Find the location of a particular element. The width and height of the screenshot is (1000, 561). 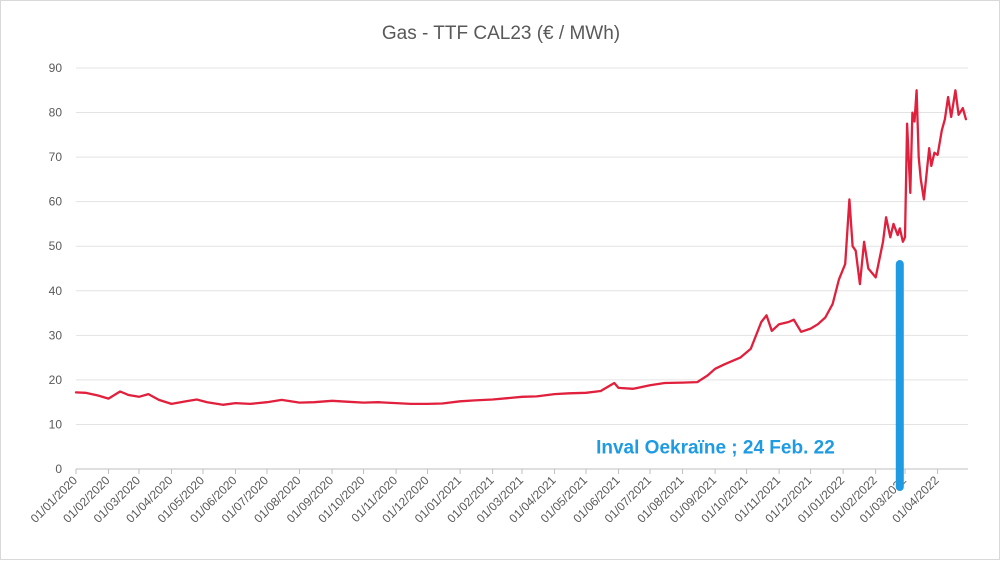

y-tick-label: 0 is located at coordinates (58, 469).